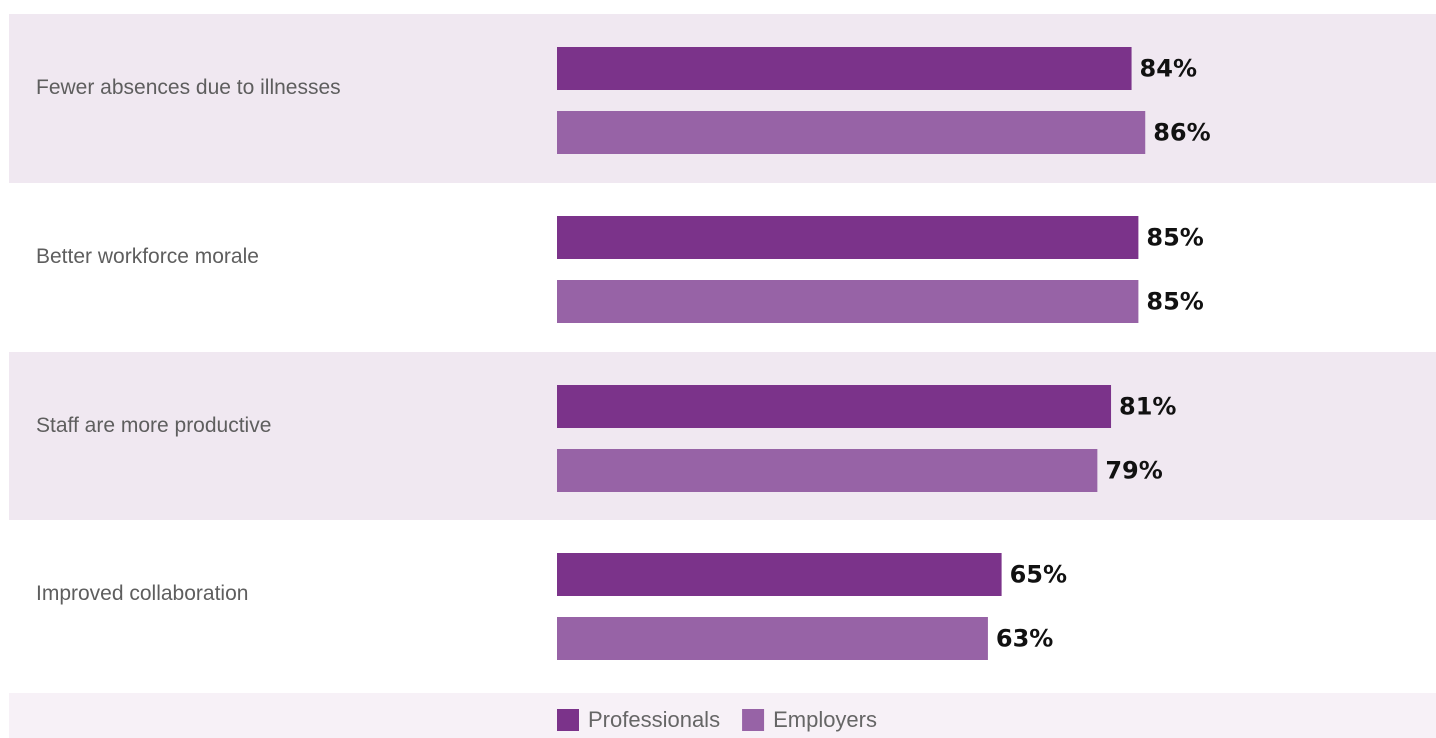  What do you see at coordinates (654, 719) in the screenshot?
I see `legend-label: Professionals` at bounding box center [654, 719].